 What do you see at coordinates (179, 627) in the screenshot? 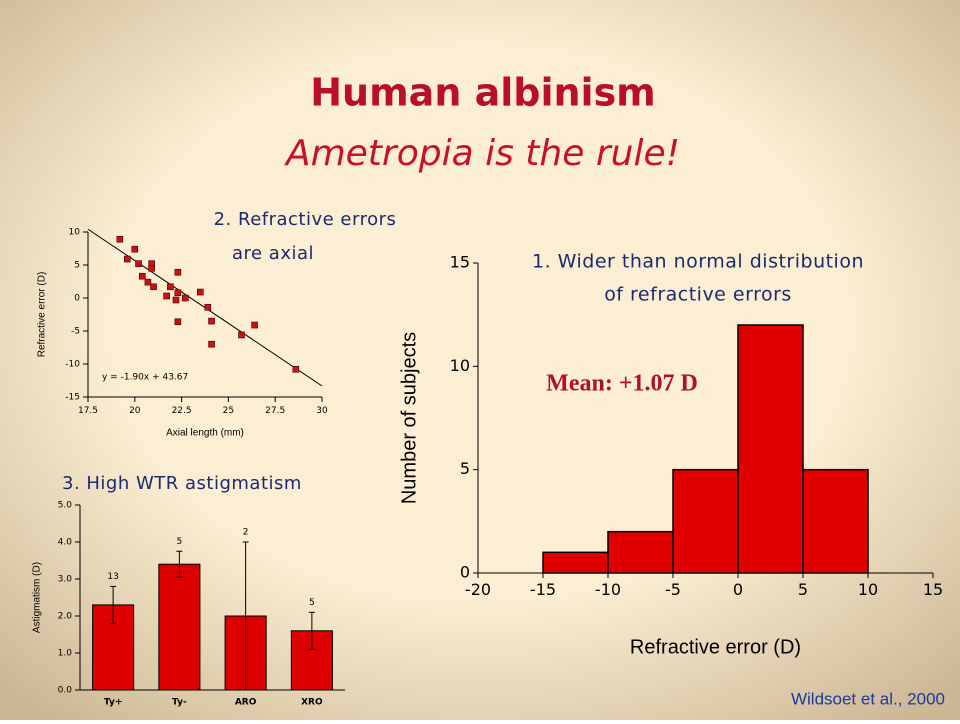
I see `bar` at bounding box center [179, 627].